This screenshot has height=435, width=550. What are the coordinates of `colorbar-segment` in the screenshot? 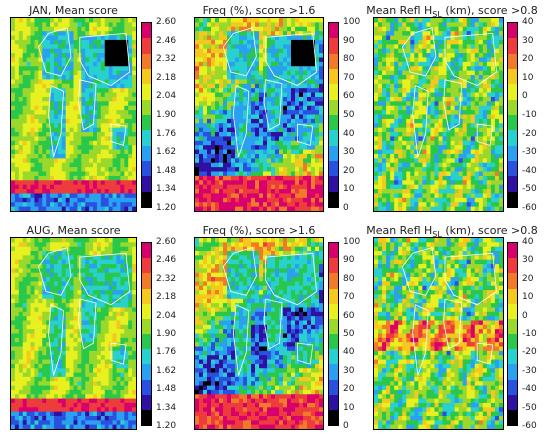 It's located at (146, 169).